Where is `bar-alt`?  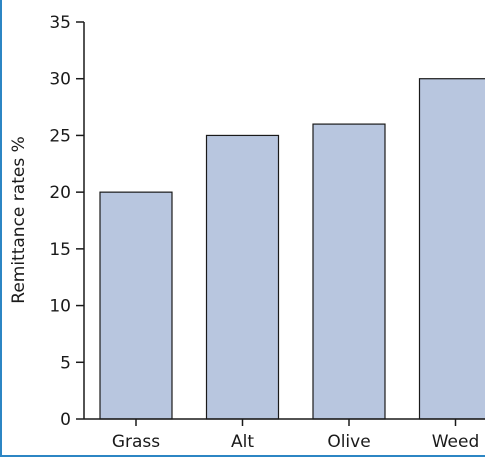 bar-alt is located at coordinates (242, 277).